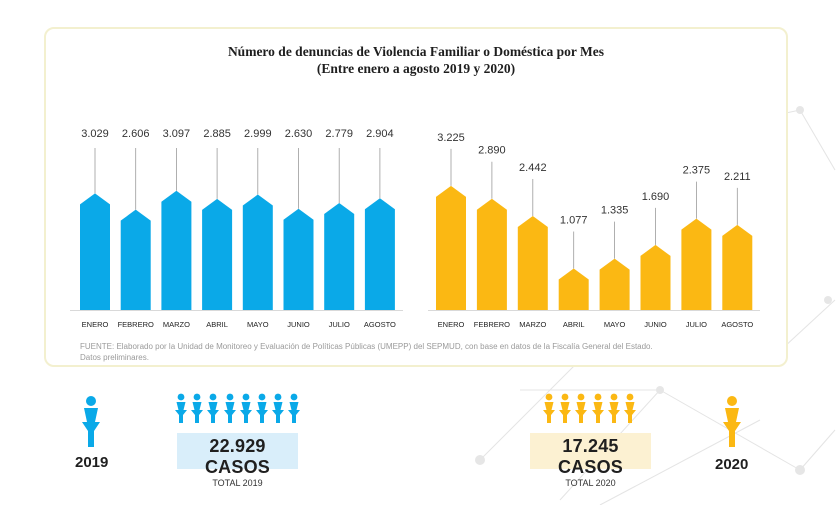 This screenshot has height=505, width=837. Describe the element at coordinates (258, 324) in the screenshot. I see `tick-label-2019-mayo: MAYO` at that location.